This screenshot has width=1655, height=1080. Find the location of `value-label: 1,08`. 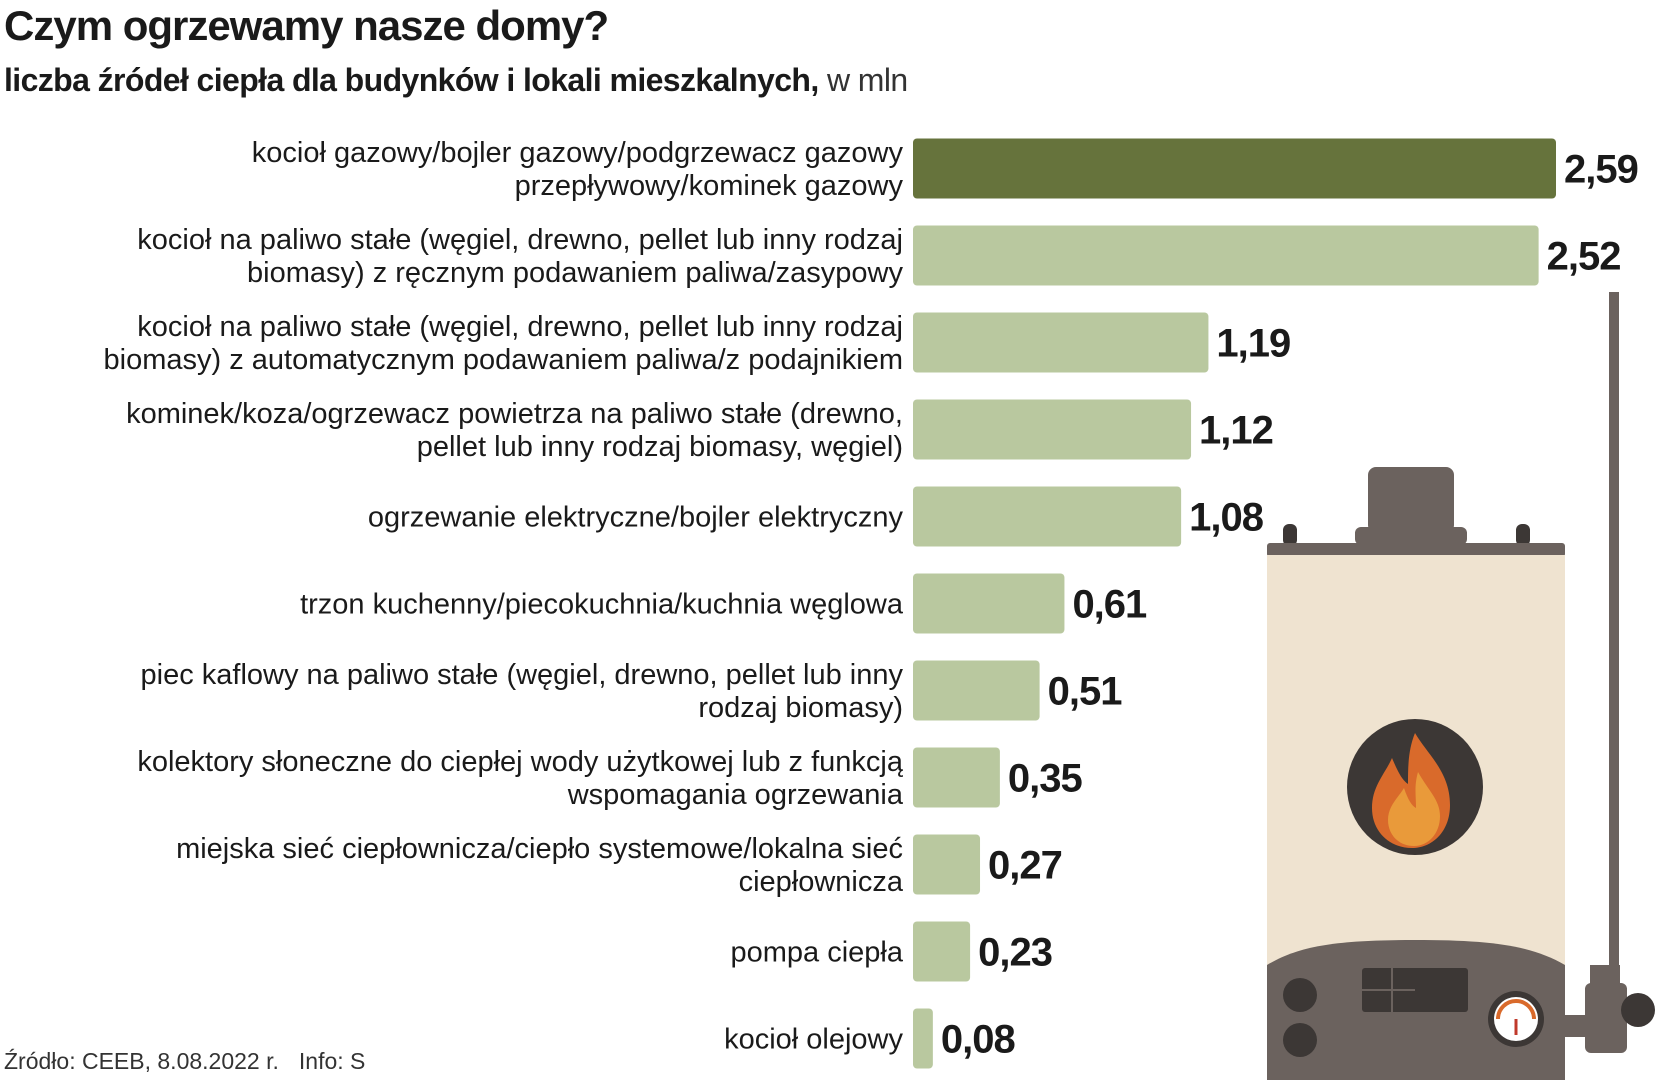

value-label: 1,08 is located at coordinates (1226, 518).